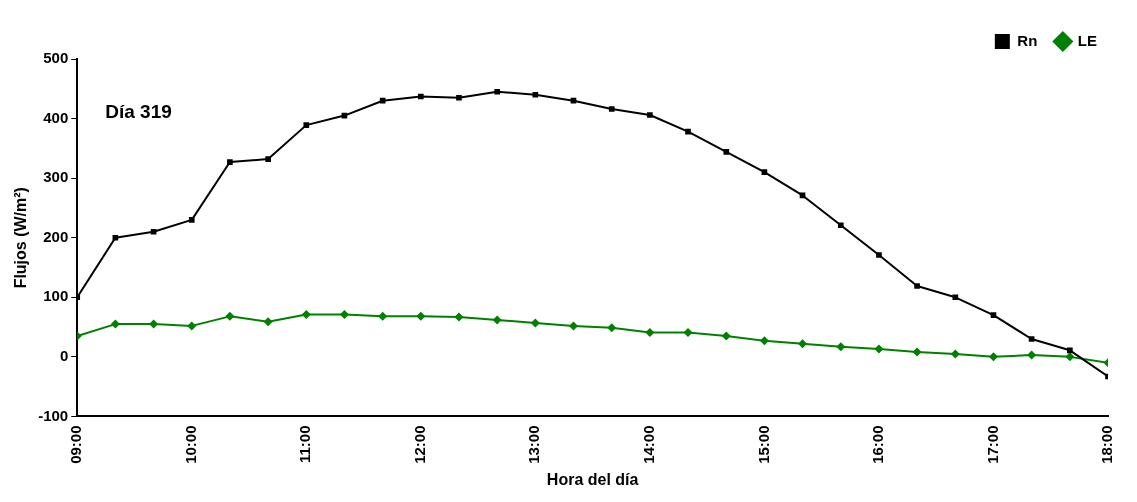  What do you see at coordinates (1107, 444) in the screenshot?
I see `x-tick-label: 18:00` at bounding box center [1107, 444].